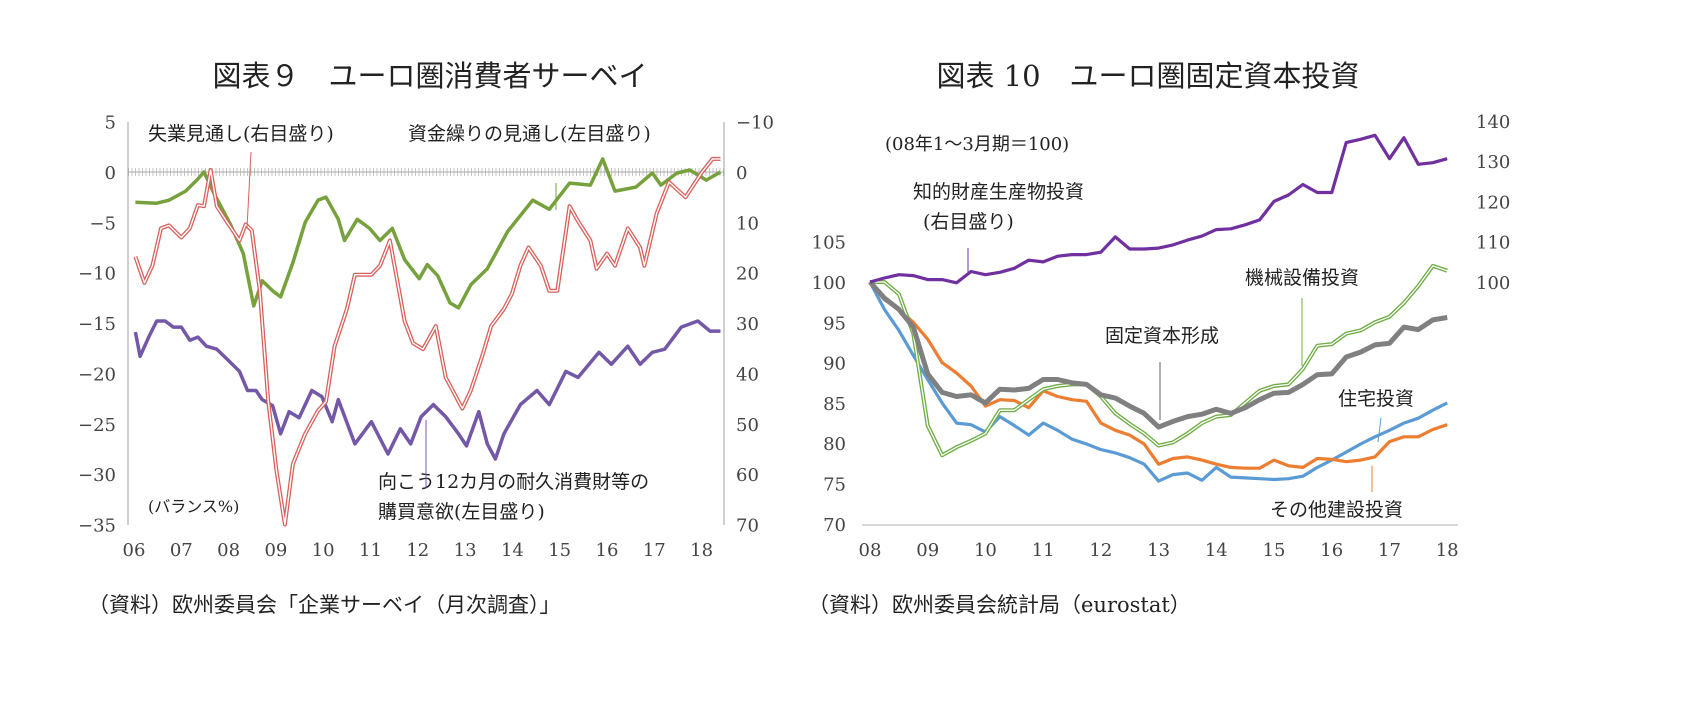 The image size is (1688, 715). I want to click on chart1-x-tick-label: 08, so click(228, 550).